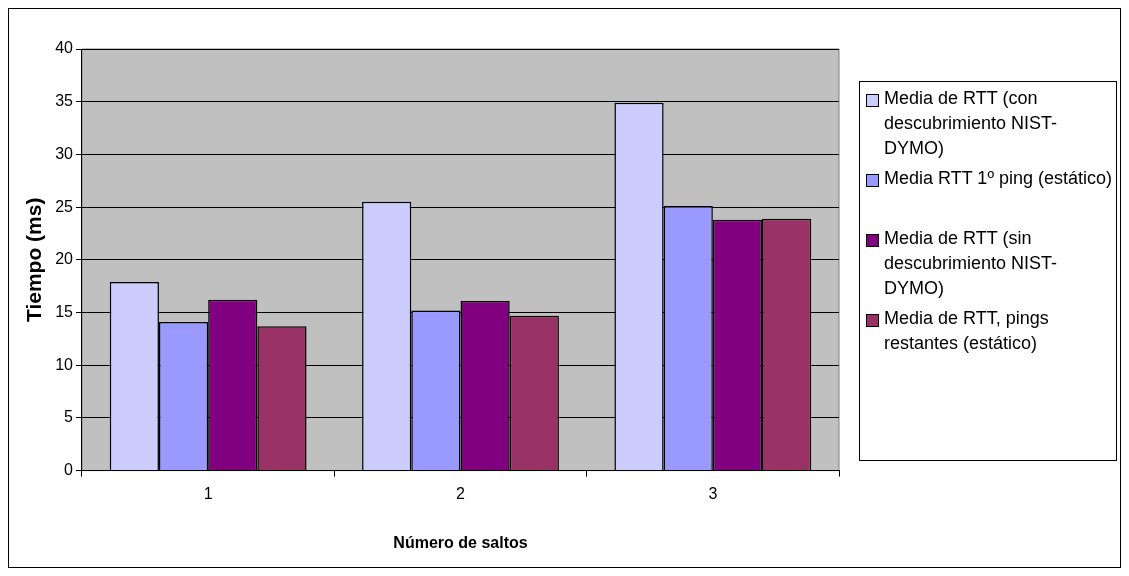  Describe the element at coordinates (34, 260) in the screenshot. I see `y-axis-title: Tiempo (ms)` at that location.